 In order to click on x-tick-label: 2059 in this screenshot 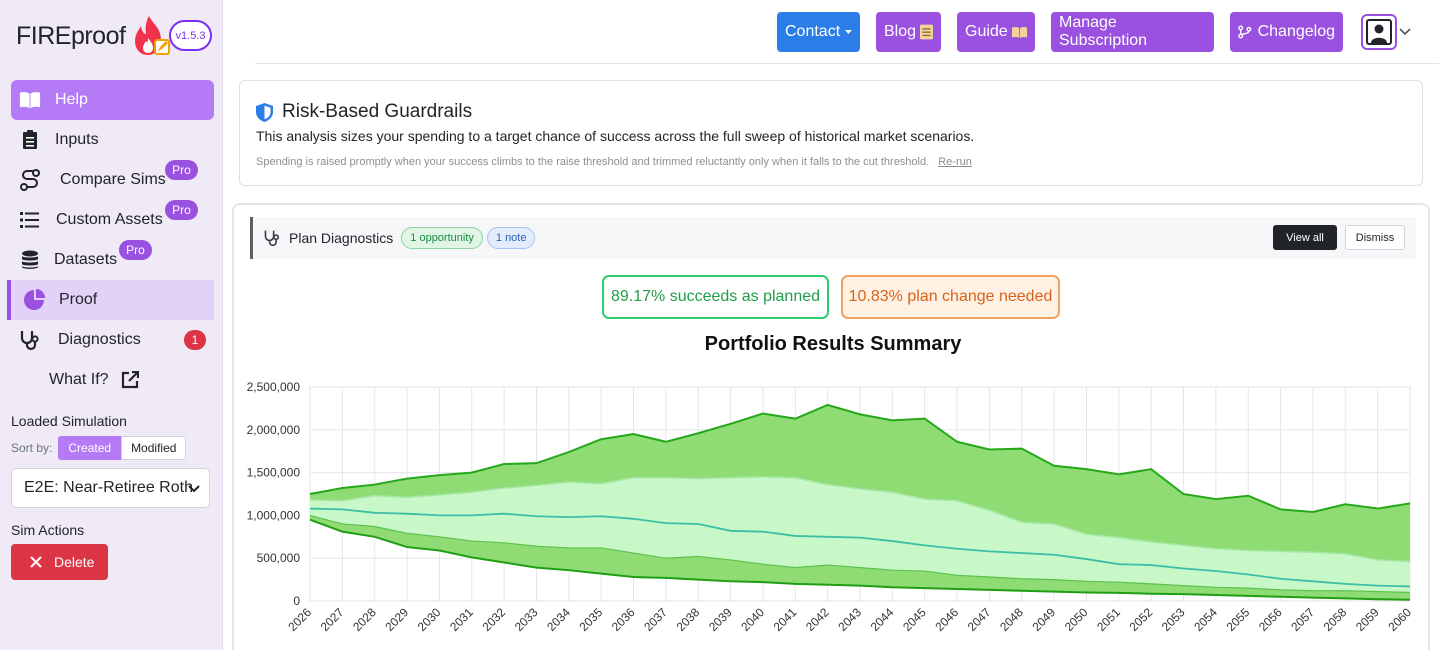, I will do `click(1367, 619)`.